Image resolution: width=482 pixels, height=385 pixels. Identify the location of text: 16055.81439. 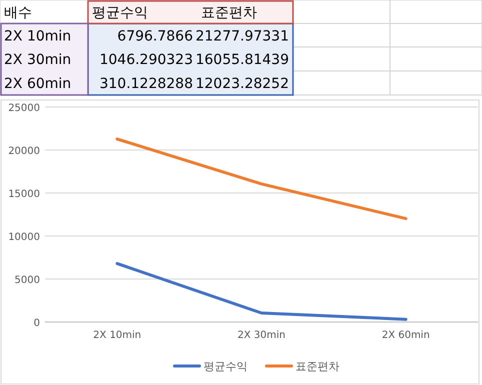
(242, 60).